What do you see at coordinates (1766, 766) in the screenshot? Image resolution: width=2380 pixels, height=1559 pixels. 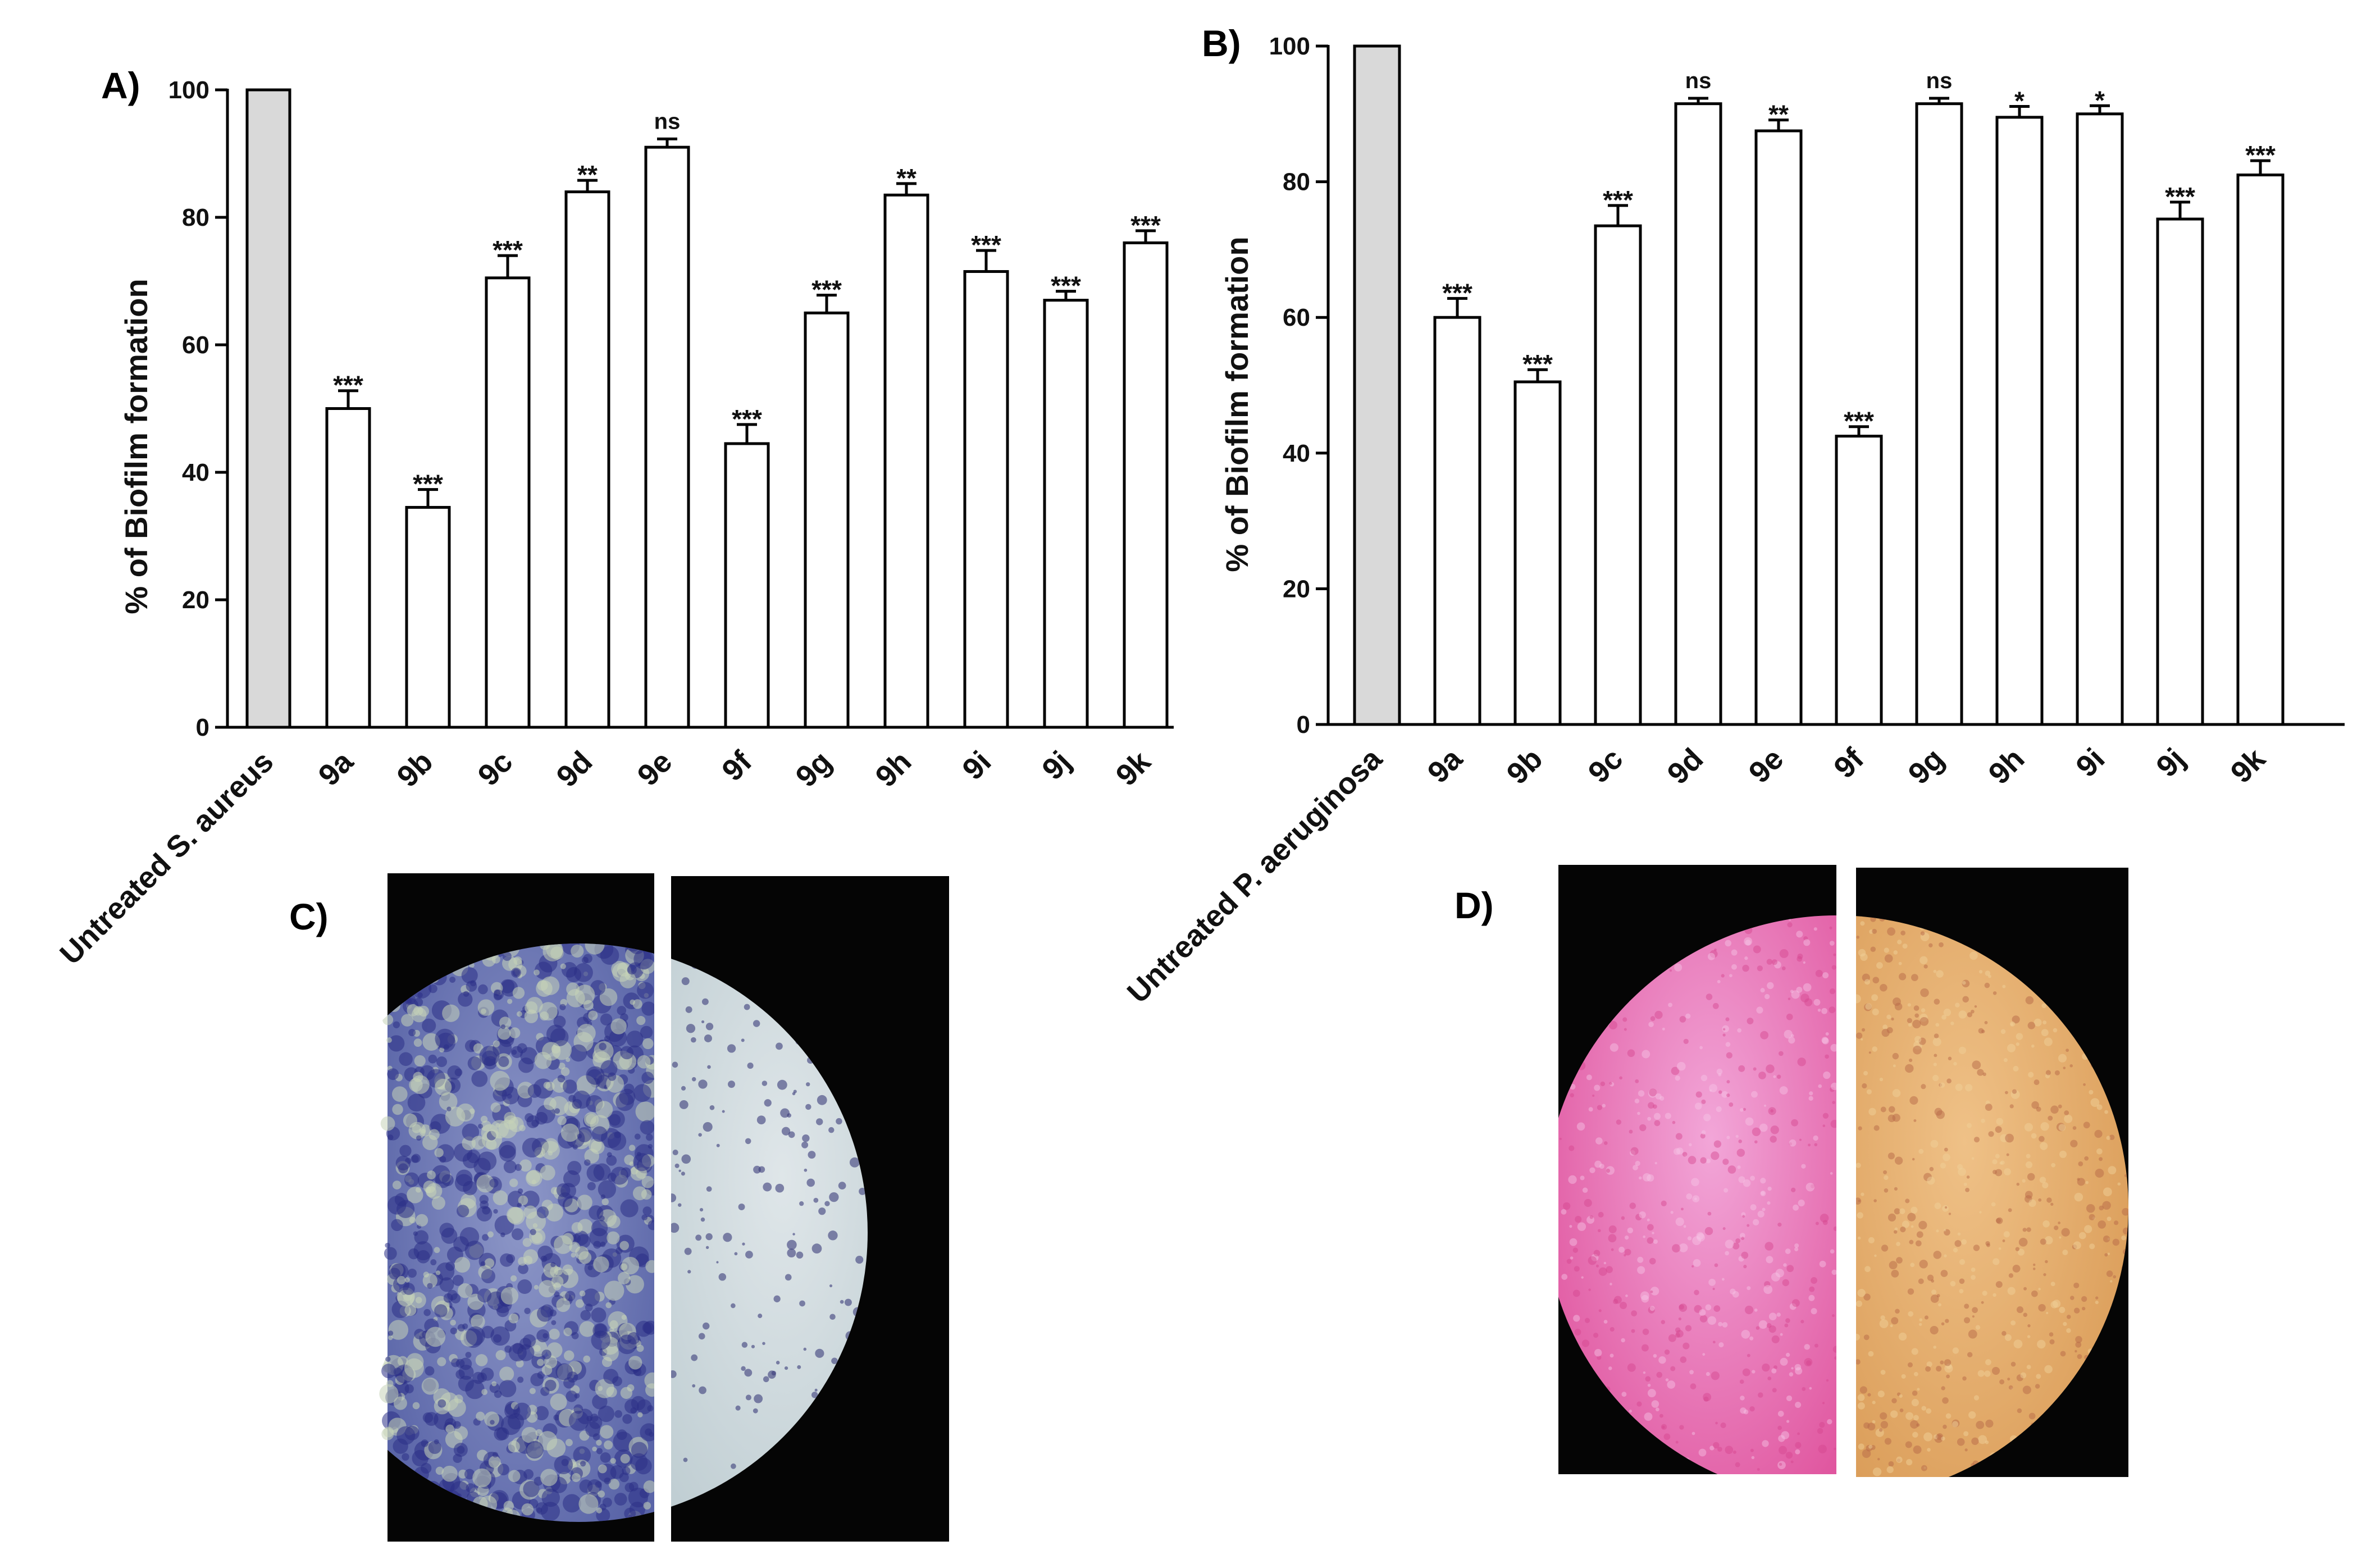 I see `category-label-b-5: 9e` at bounding box center [1766, 766].